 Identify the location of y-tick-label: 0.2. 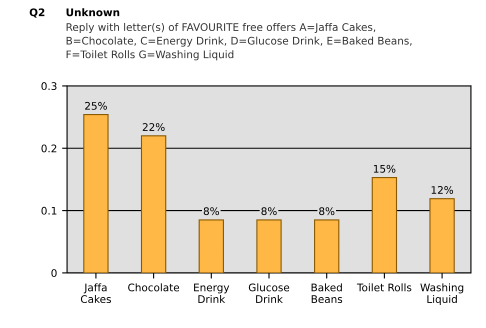
(48, 148).